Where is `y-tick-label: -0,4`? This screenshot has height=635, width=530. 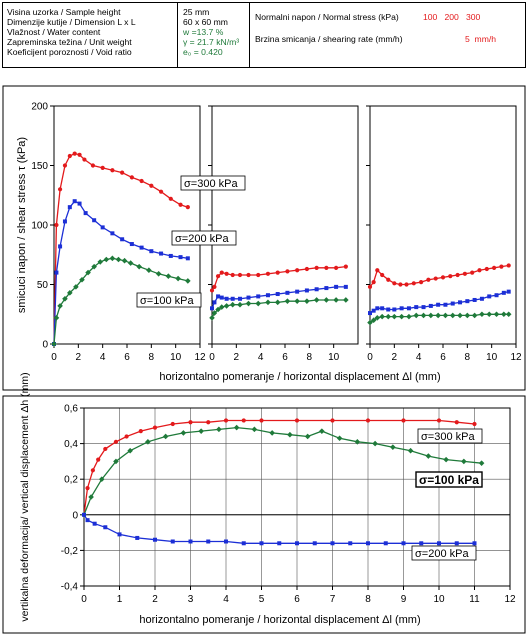 y-tick-label: -0,4 is located at coordinates (70, 587).